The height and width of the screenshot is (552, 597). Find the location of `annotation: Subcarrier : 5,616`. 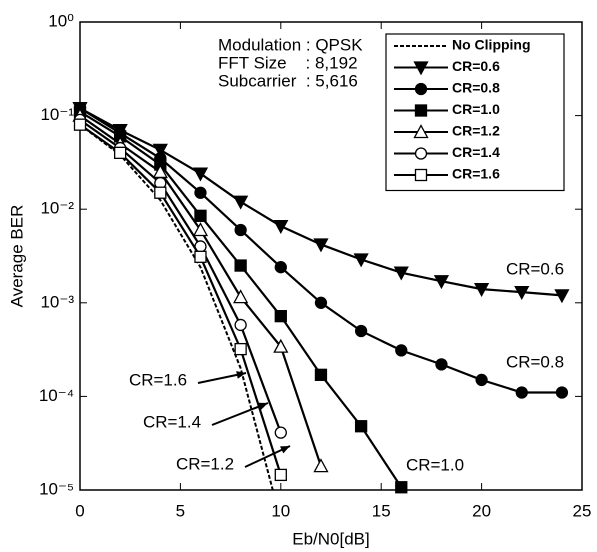

annotation: Subcarrier : 5,616 is located at coordinates (288, 80).